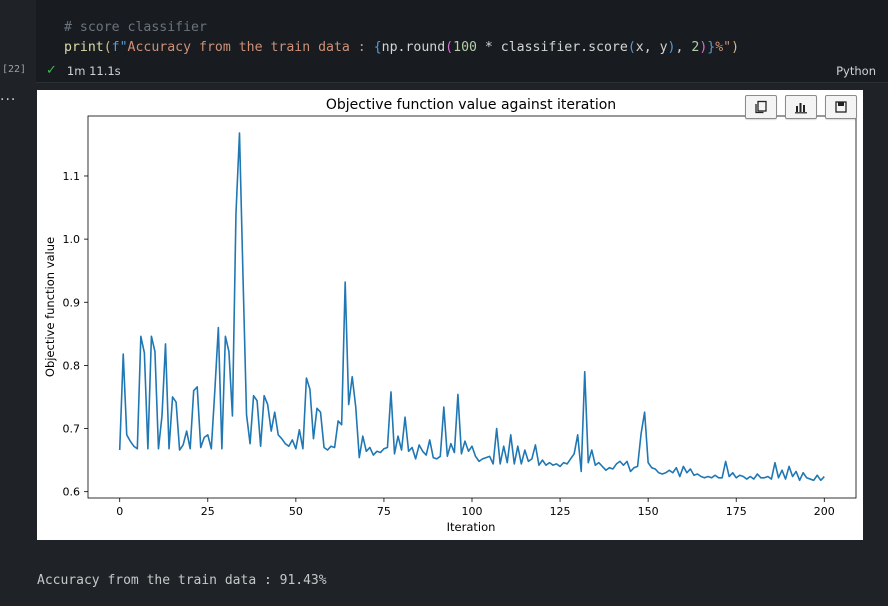  What do you see at coordinates (824, 511) in the screenshot?
I see `x-tick-label: 200` at bounding box center [824, 511].